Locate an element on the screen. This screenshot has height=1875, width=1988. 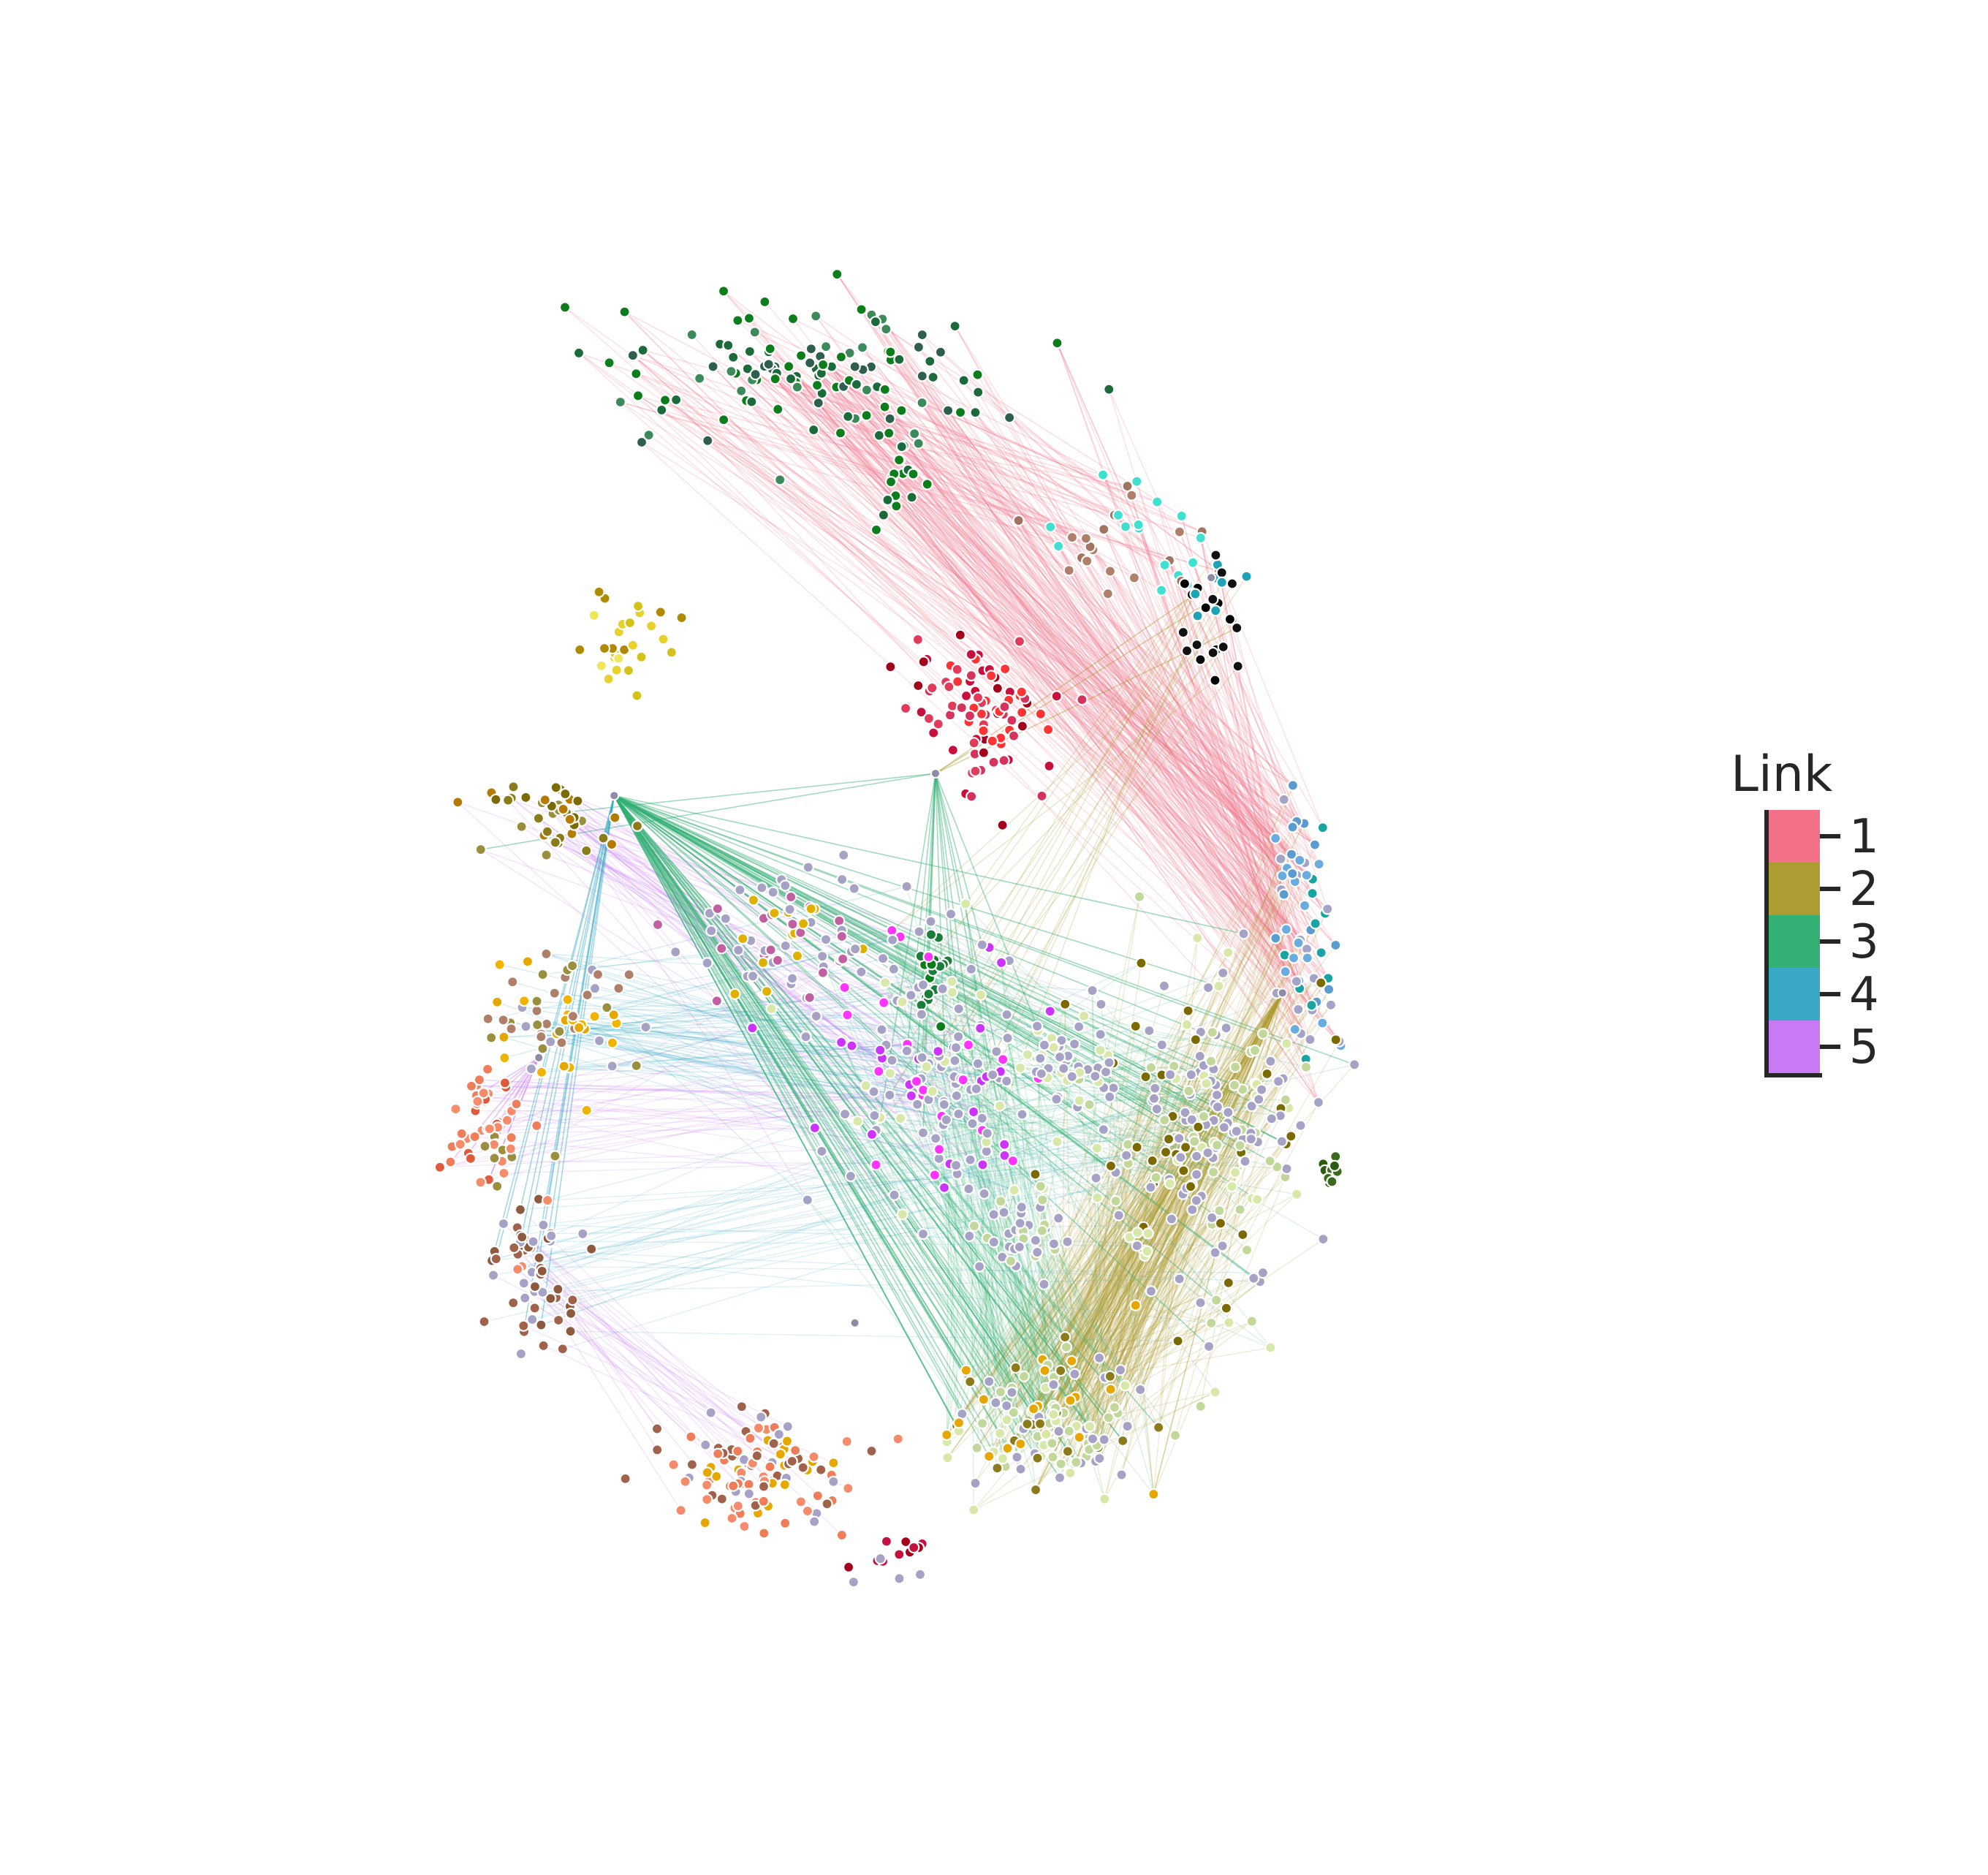
node-center-lower-grey is located at coordinates (1035, 1240).